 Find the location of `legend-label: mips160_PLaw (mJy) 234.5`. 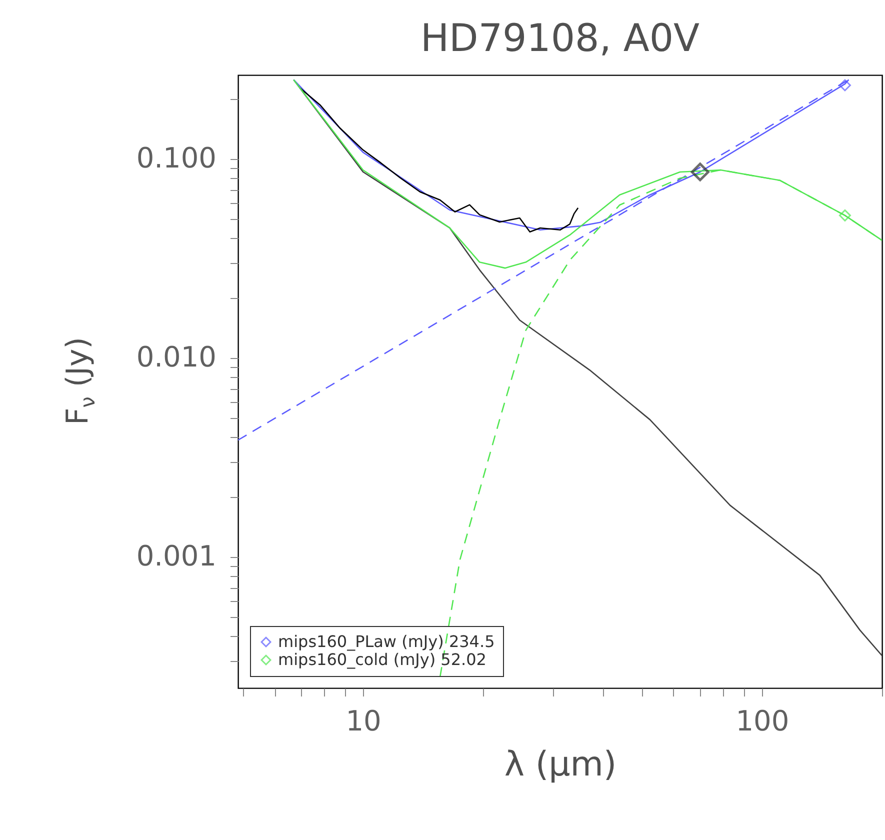

legend-label: mips160_PLaw (mJy) 234.5 is located at coordinates (386, 641).